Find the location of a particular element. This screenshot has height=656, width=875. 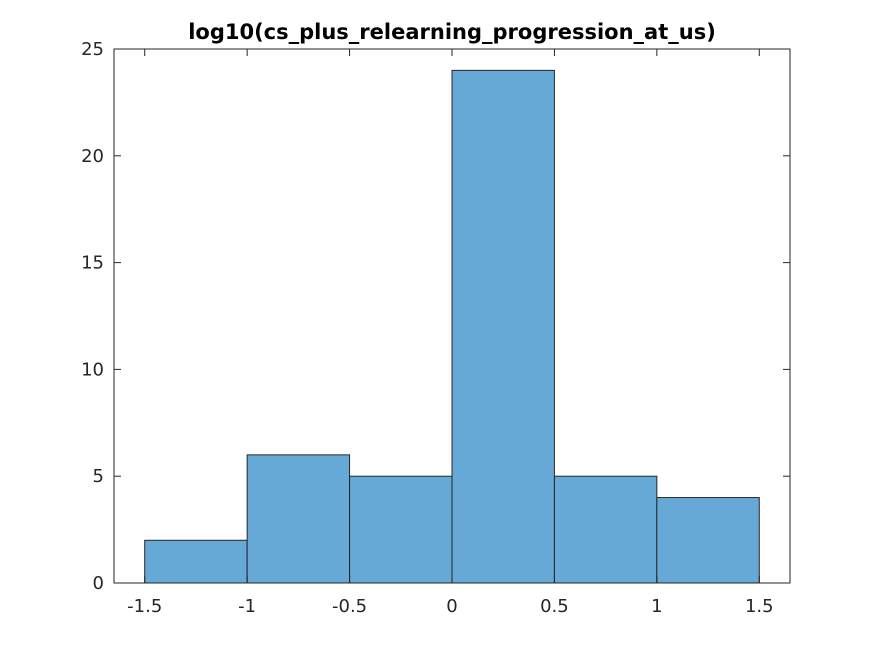

y-tick-label: 25 is located at coordinates (92, 49).